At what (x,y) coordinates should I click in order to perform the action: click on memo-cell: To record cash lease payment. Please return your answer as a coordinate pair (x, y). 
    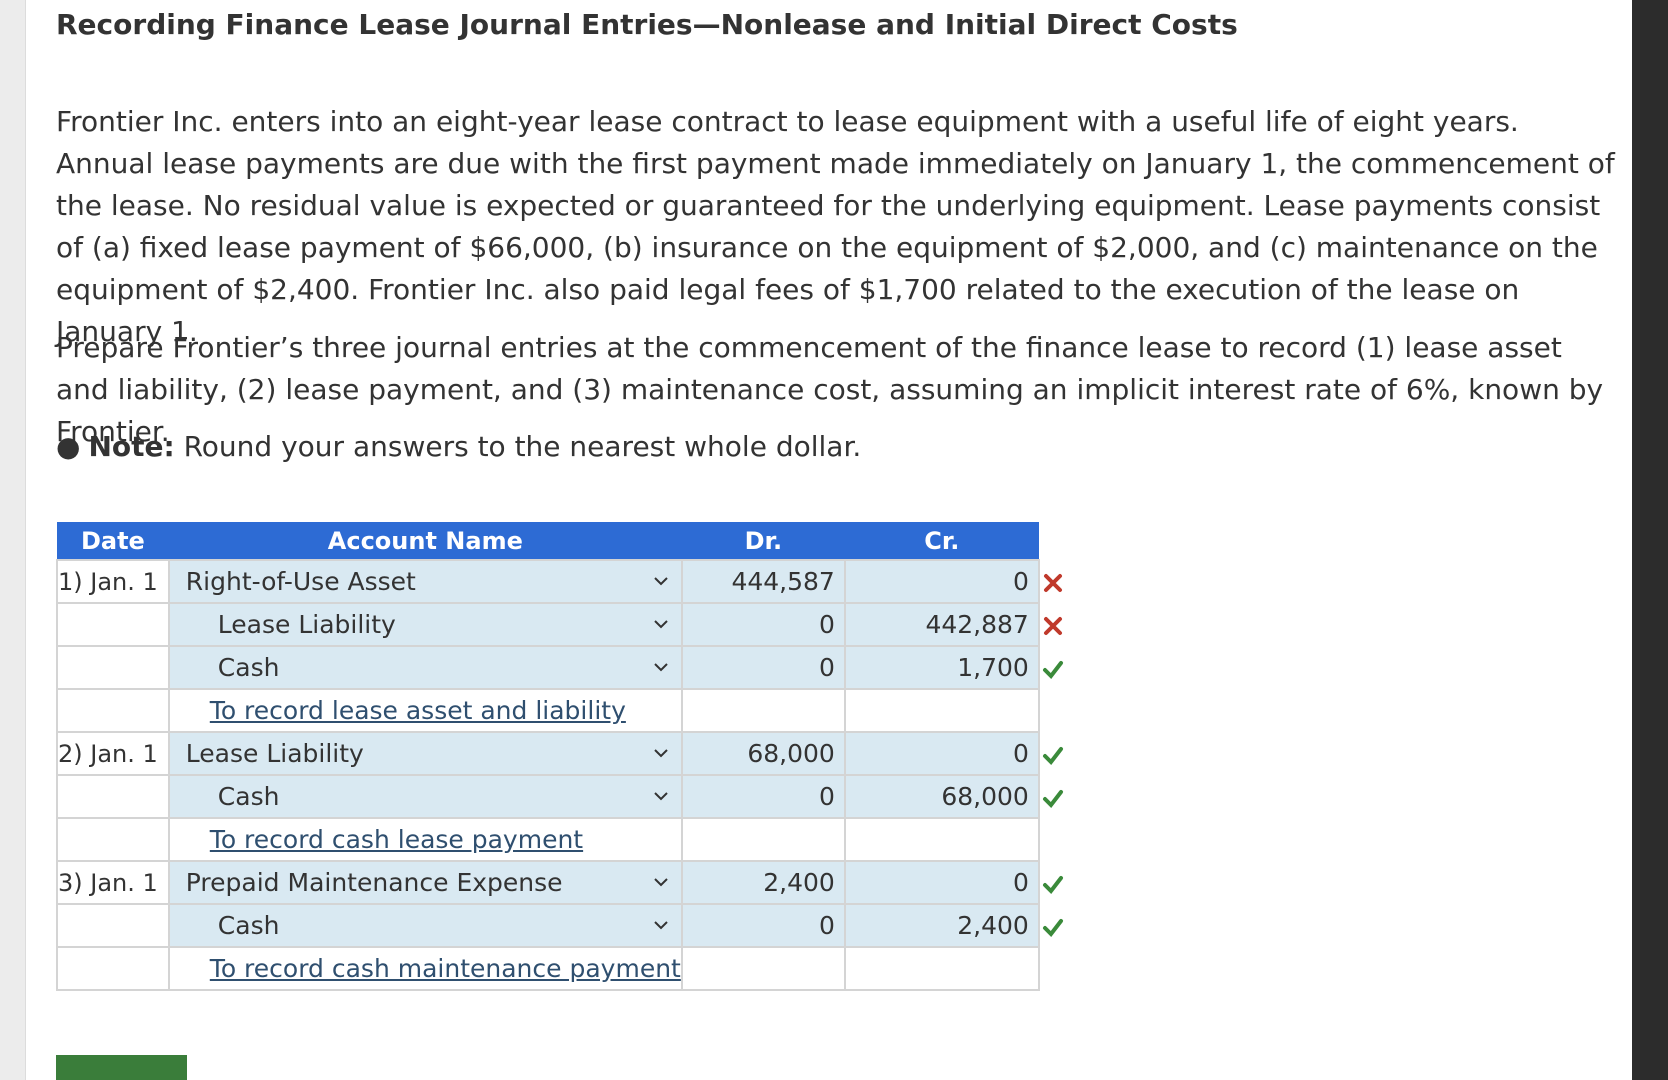
    Looking at the image, I should click on (425, 839).